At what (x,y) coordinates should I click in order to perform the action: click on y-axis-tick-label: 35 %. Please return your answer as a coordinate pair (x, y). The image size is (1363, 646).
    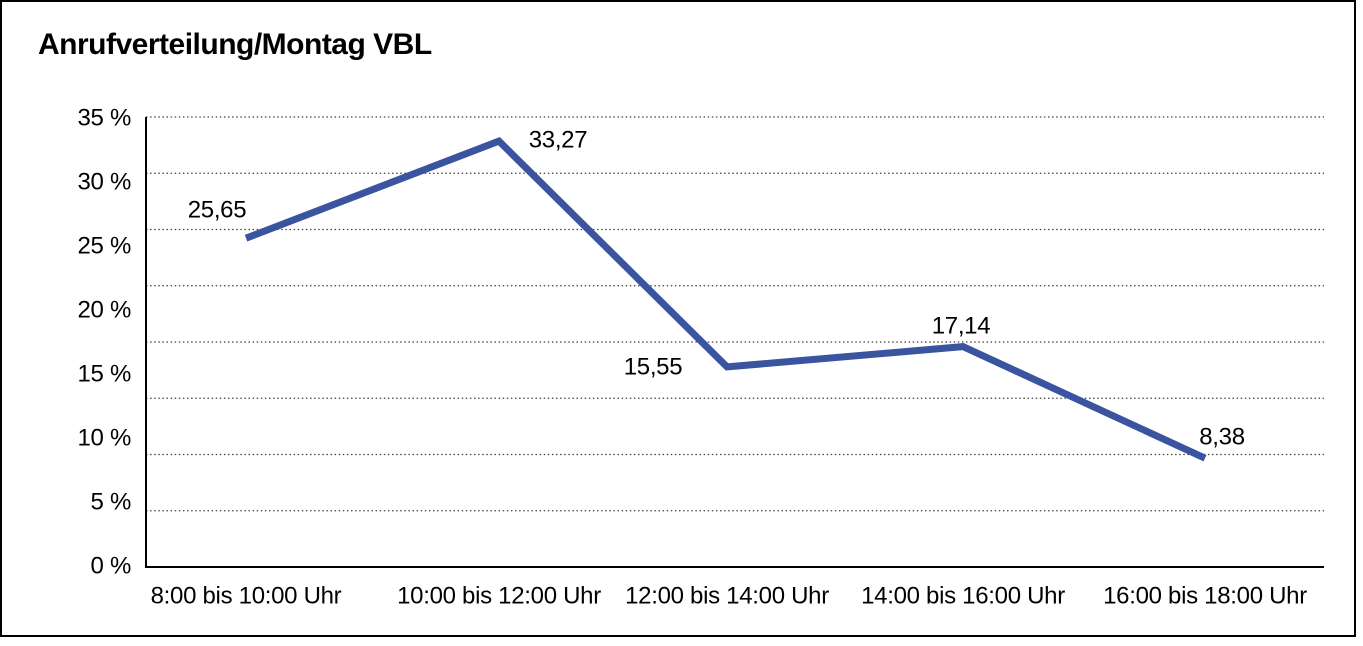
    Looking at the image, I should click on (104, 118).